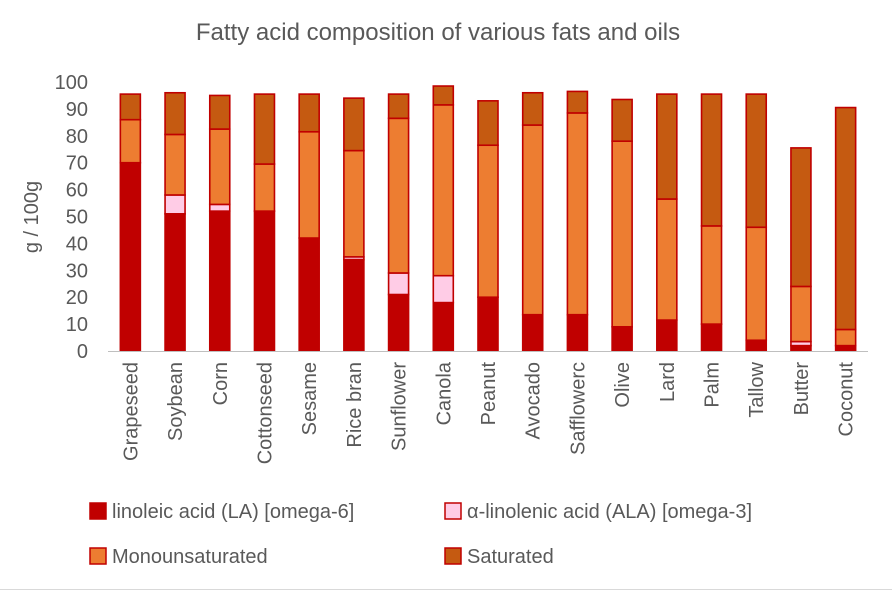  I want to click on x-tick-label: Safflowerc, so click(578, 408).